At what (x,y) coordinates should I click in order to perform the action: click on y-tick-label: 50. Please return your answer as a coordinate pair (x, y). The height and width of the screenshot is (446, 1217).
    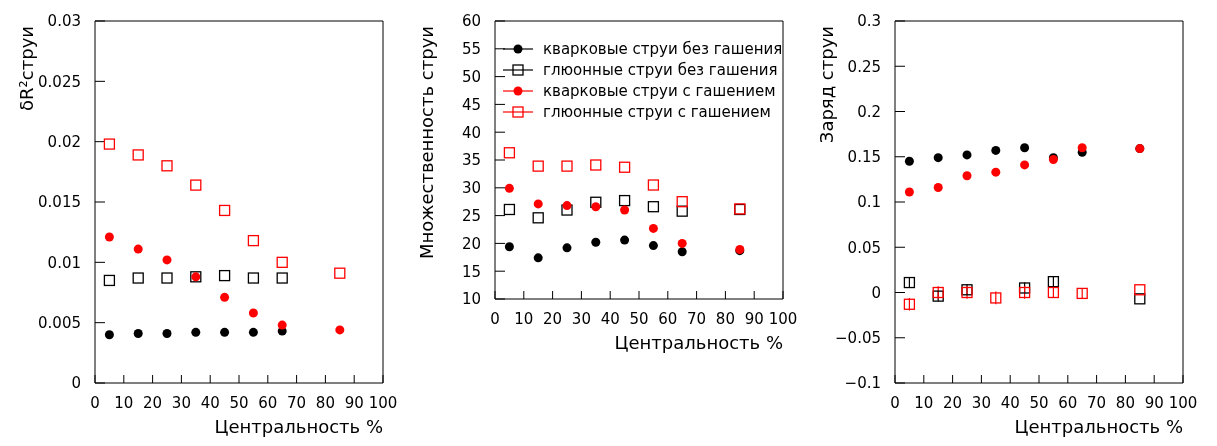
    Looking at the image, I should click on (471, 76).